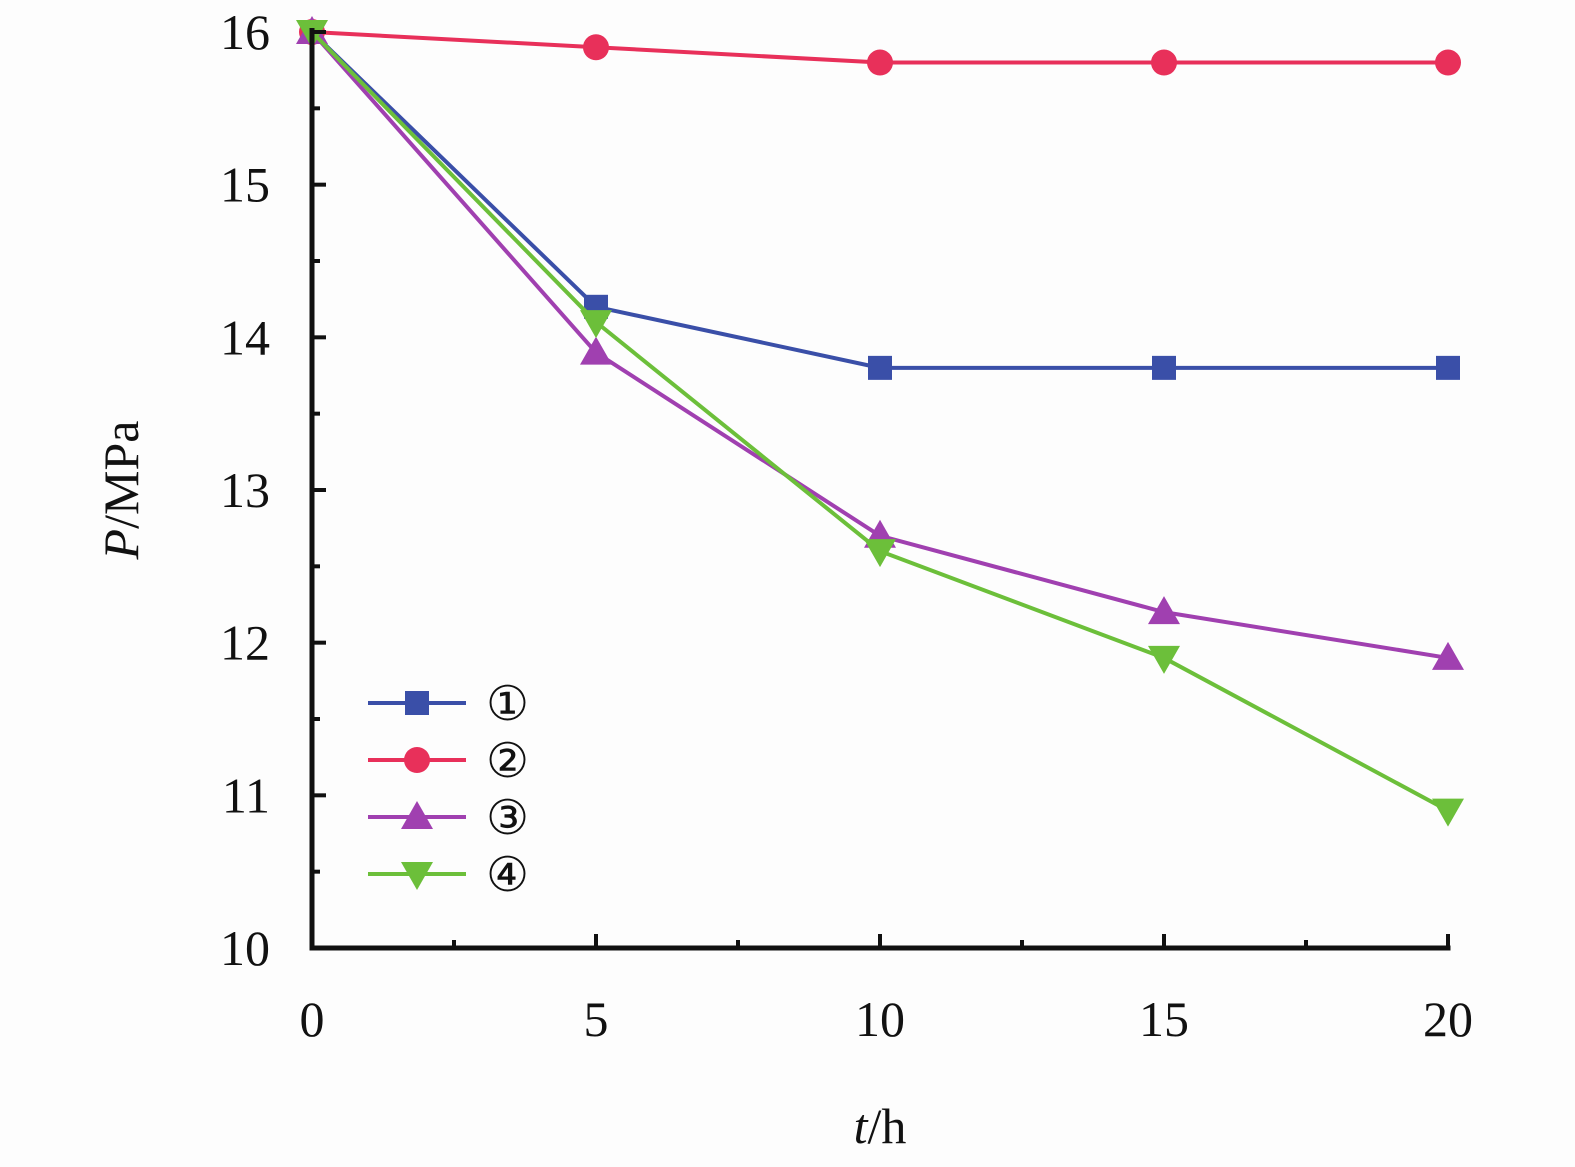 Image resolution: width=1575 pixels, height=1167 pixels. What do you see at coordinates (312, 1019) in the screenshot?
I see `x-tick-label: 0` at bounding box center [312, 1019].